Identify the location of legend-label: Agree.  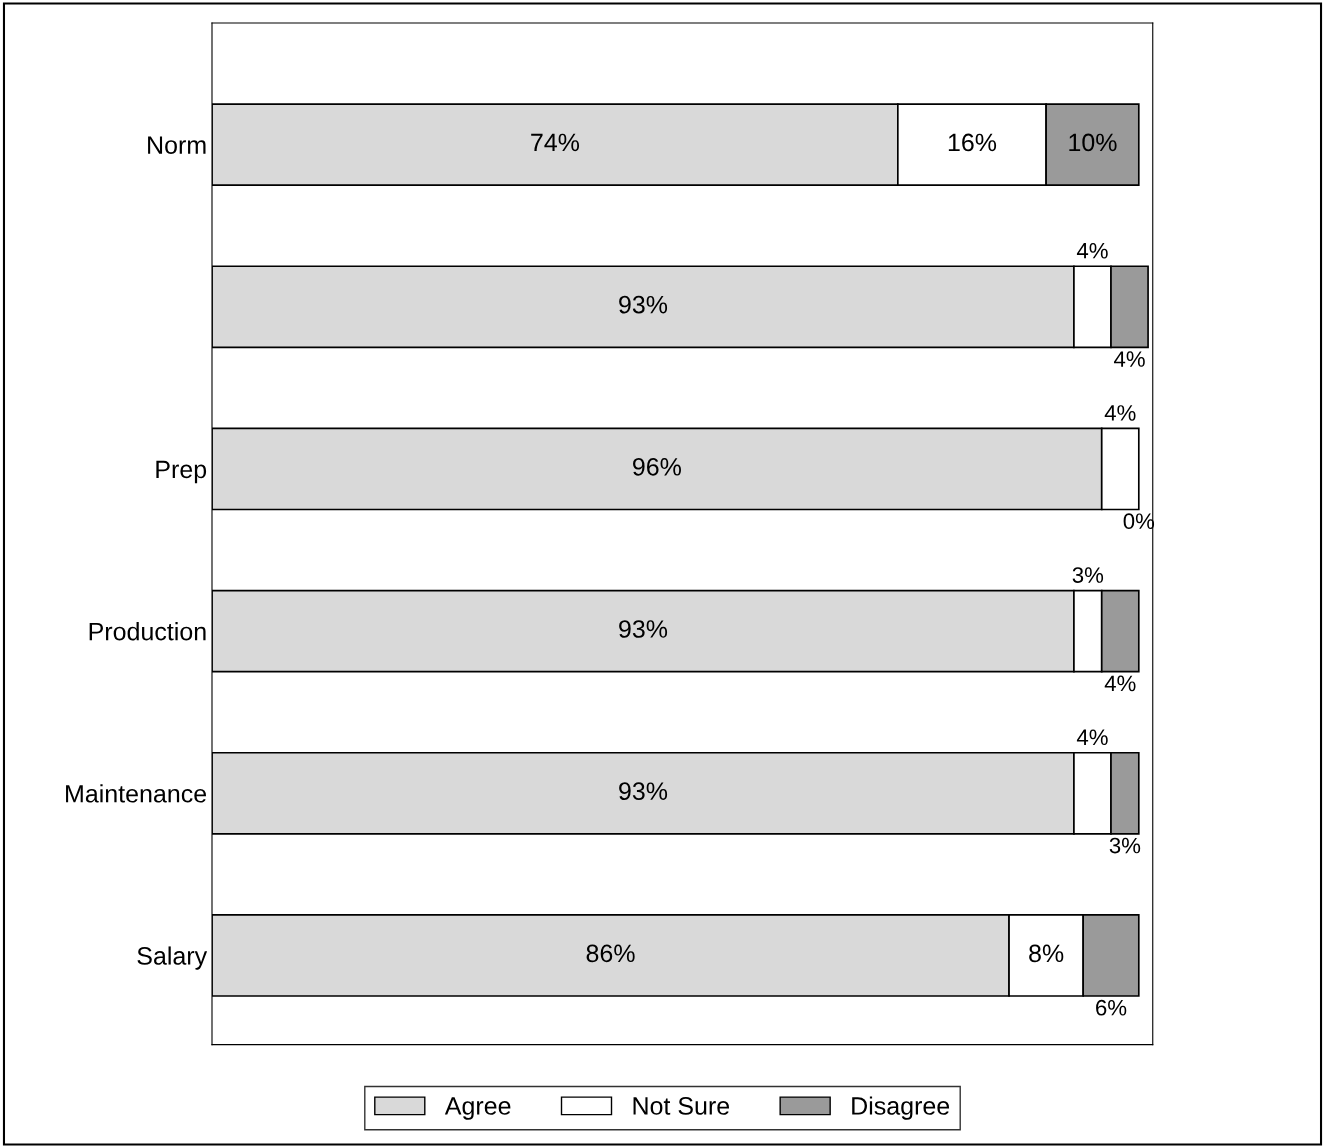
(477, 1108).